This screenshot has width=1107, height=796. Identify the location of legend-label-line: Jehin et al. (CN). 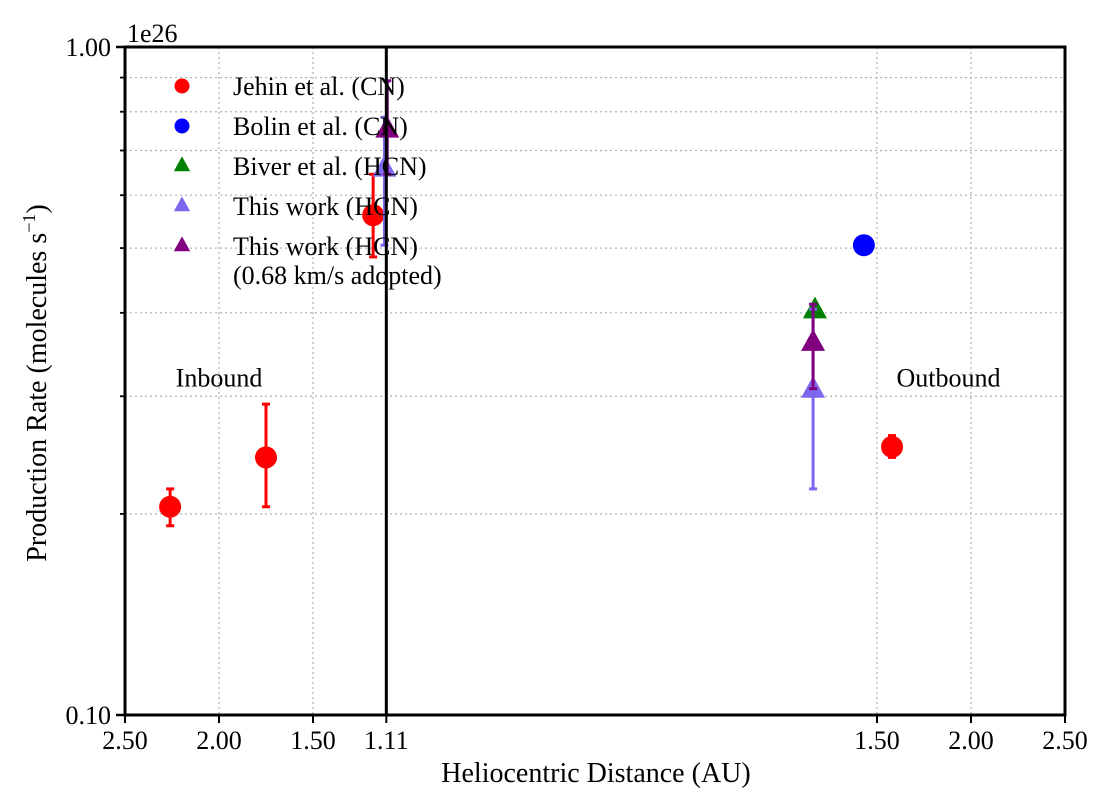
(319, 86).